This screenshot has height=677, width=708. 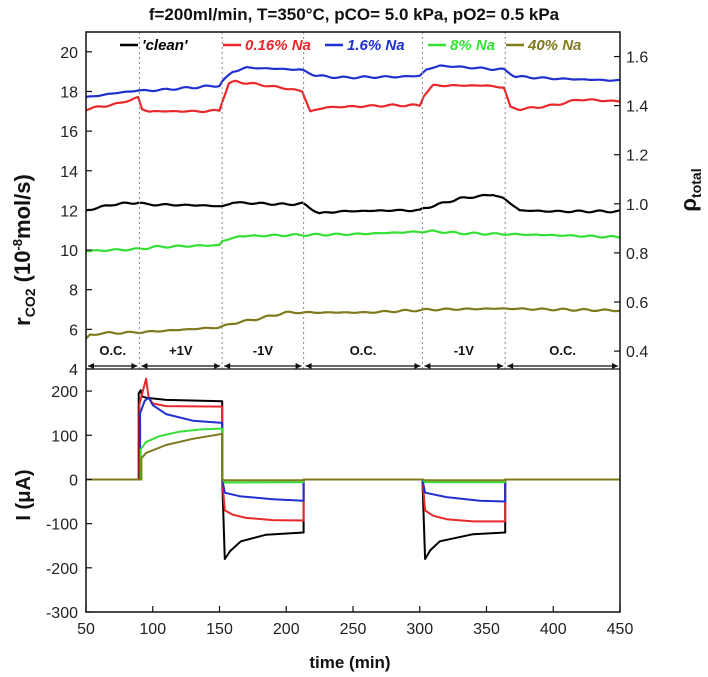 I want to click on bottom-y-tick-label: 200, so click(x=64, y=392).